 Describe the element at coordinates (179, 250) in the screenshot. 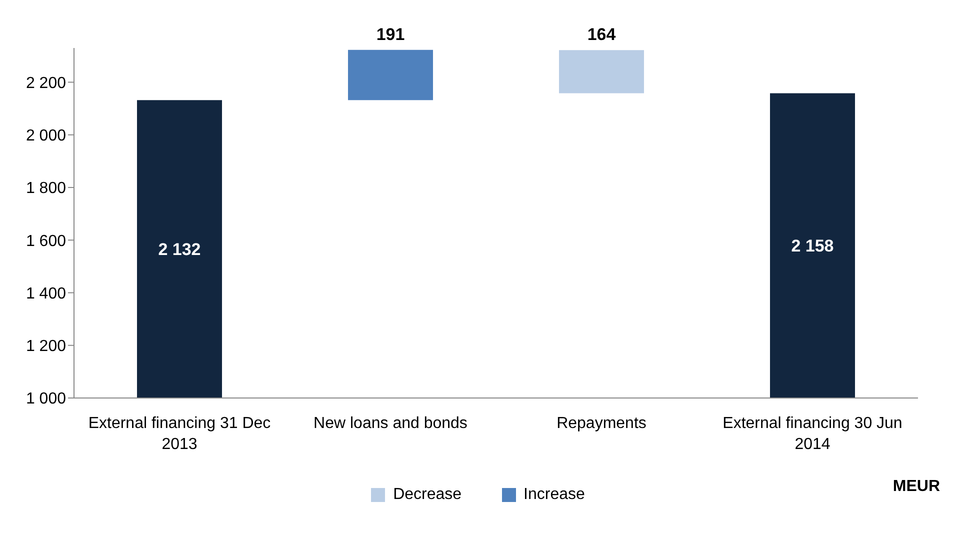

I see `data-label: 2 132` at that location.